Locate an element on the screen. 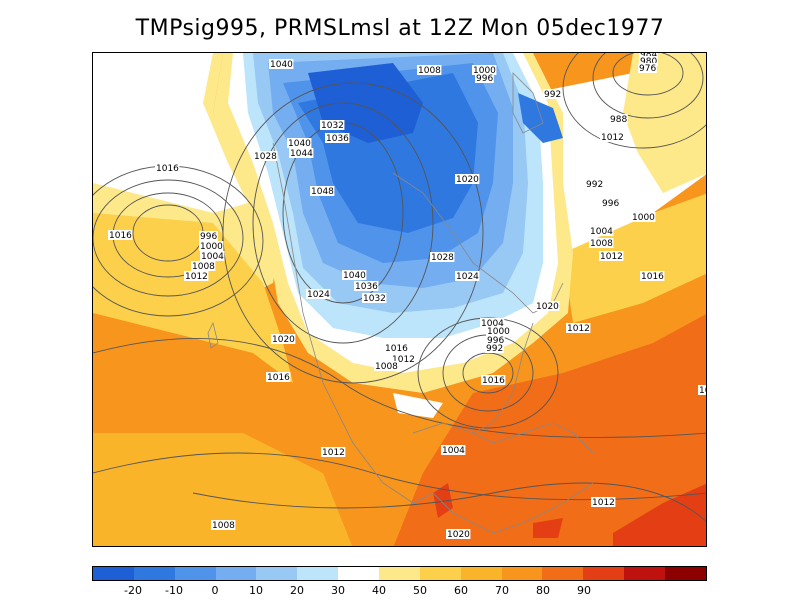 The image size is (800, 600). central-america-coast is located at coordinates (523, 508).